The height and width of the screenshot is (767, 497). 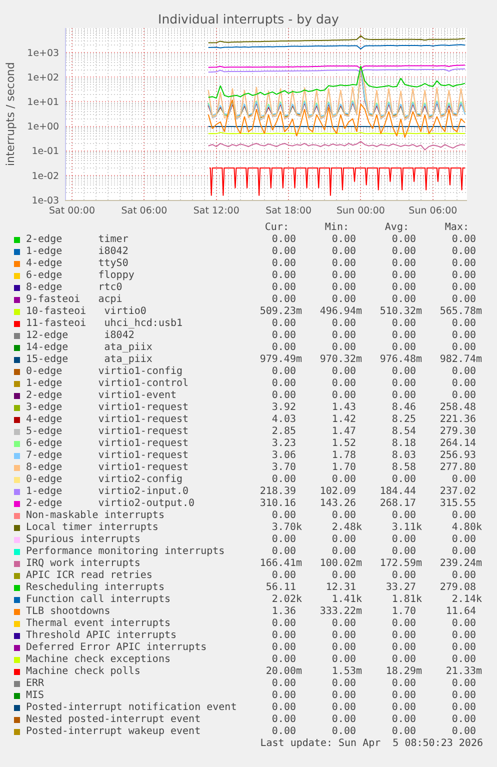 What do you see at coordinates (72, 210) in the screenshot?
I see `x-tick-label: Sat 00:00` at bounding box center [72, 210].